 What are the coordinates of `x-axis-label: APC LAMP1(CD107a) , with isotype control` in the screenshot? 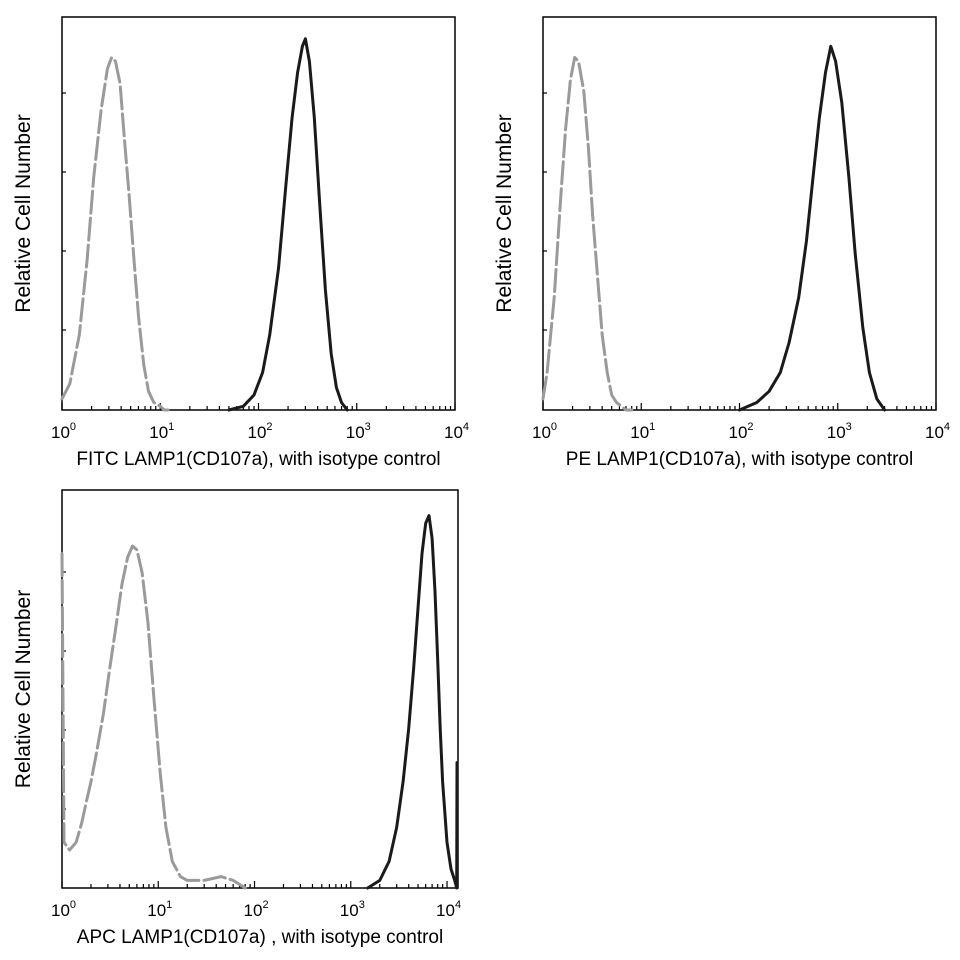 It's located at (260, 937).